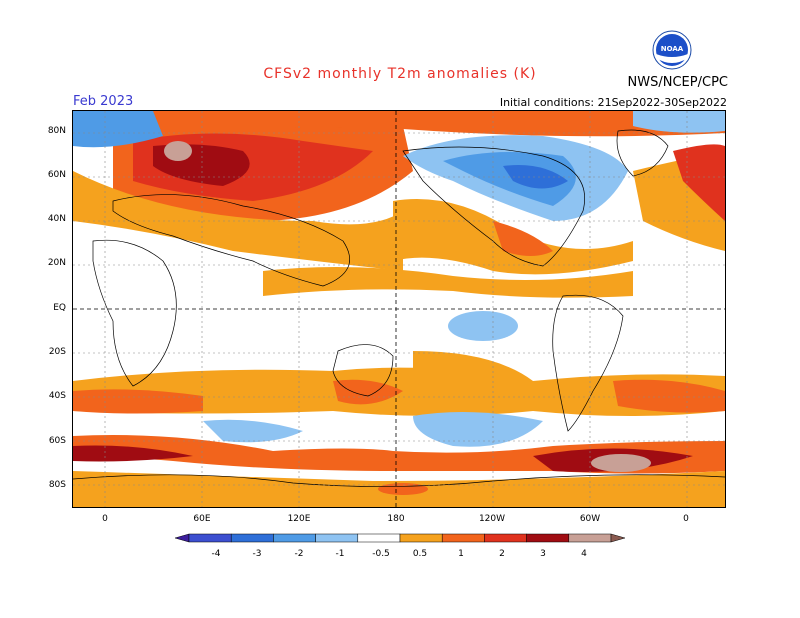 This screenshot has height=618, width=800. I want to click on lat-label: 80N, so click(56, 131).